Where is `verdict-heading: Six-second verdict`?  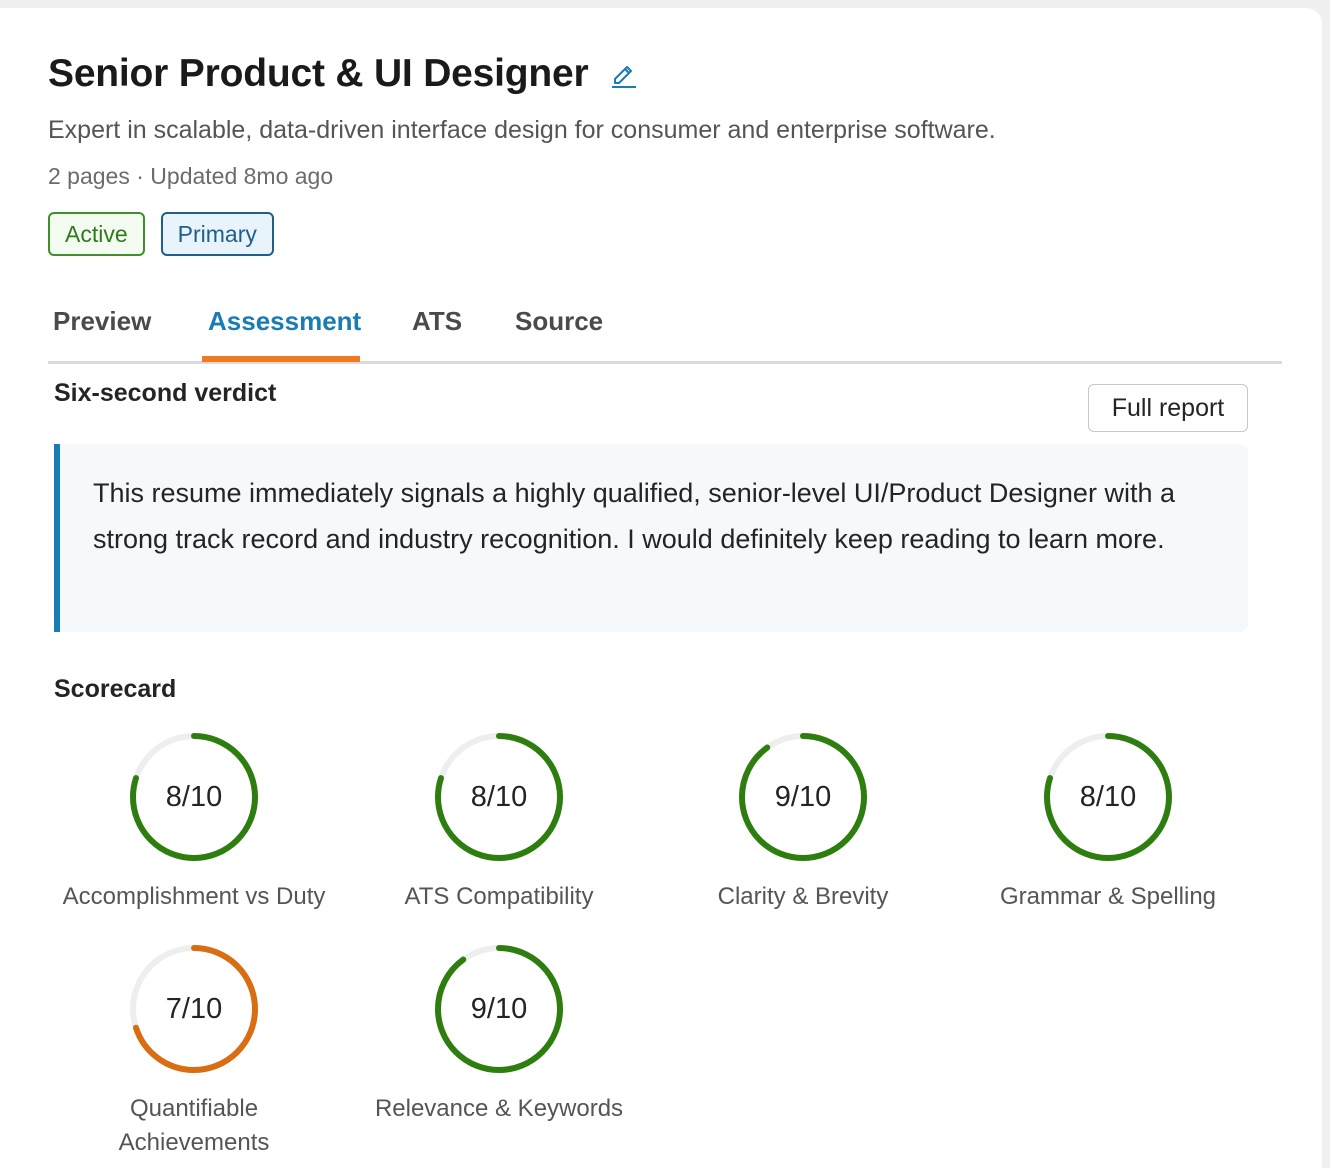 verdict-heading: Six-second verdict is located at coordinates (165, 393).